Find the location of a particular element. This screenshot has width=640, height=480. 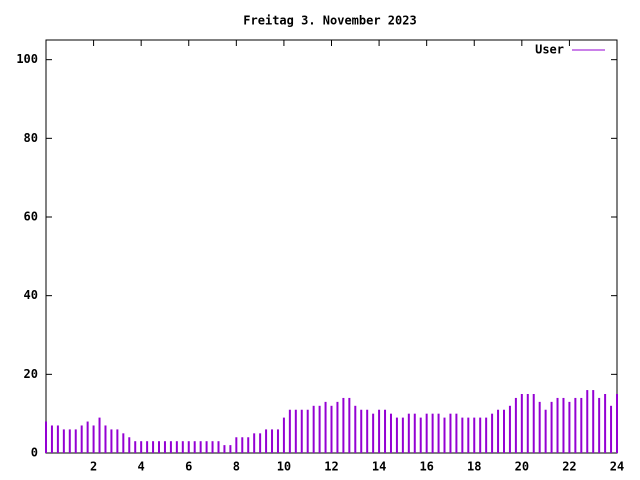

x-tick-label: 10 is located at coordinates (284, 467).